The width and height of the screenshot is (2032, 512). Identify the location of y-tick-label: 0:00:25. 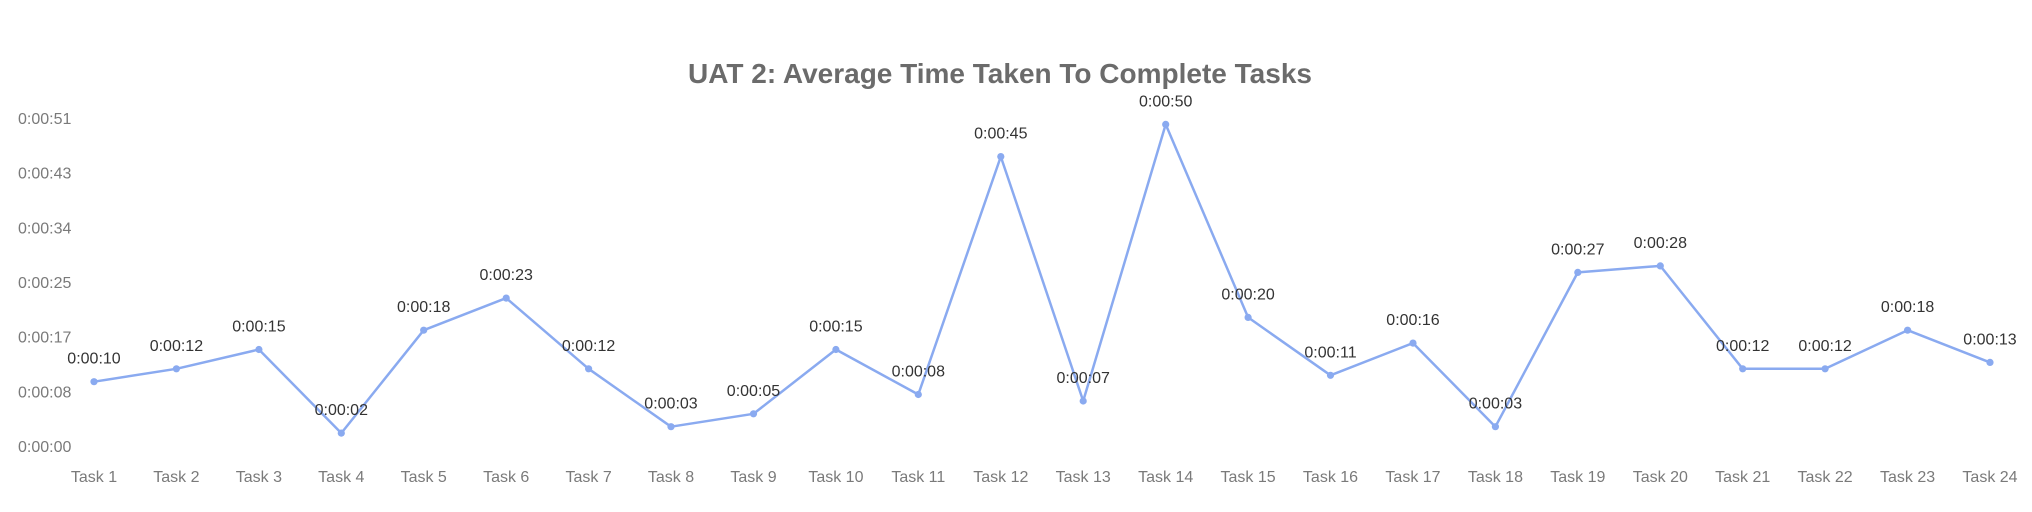
(44, 283).